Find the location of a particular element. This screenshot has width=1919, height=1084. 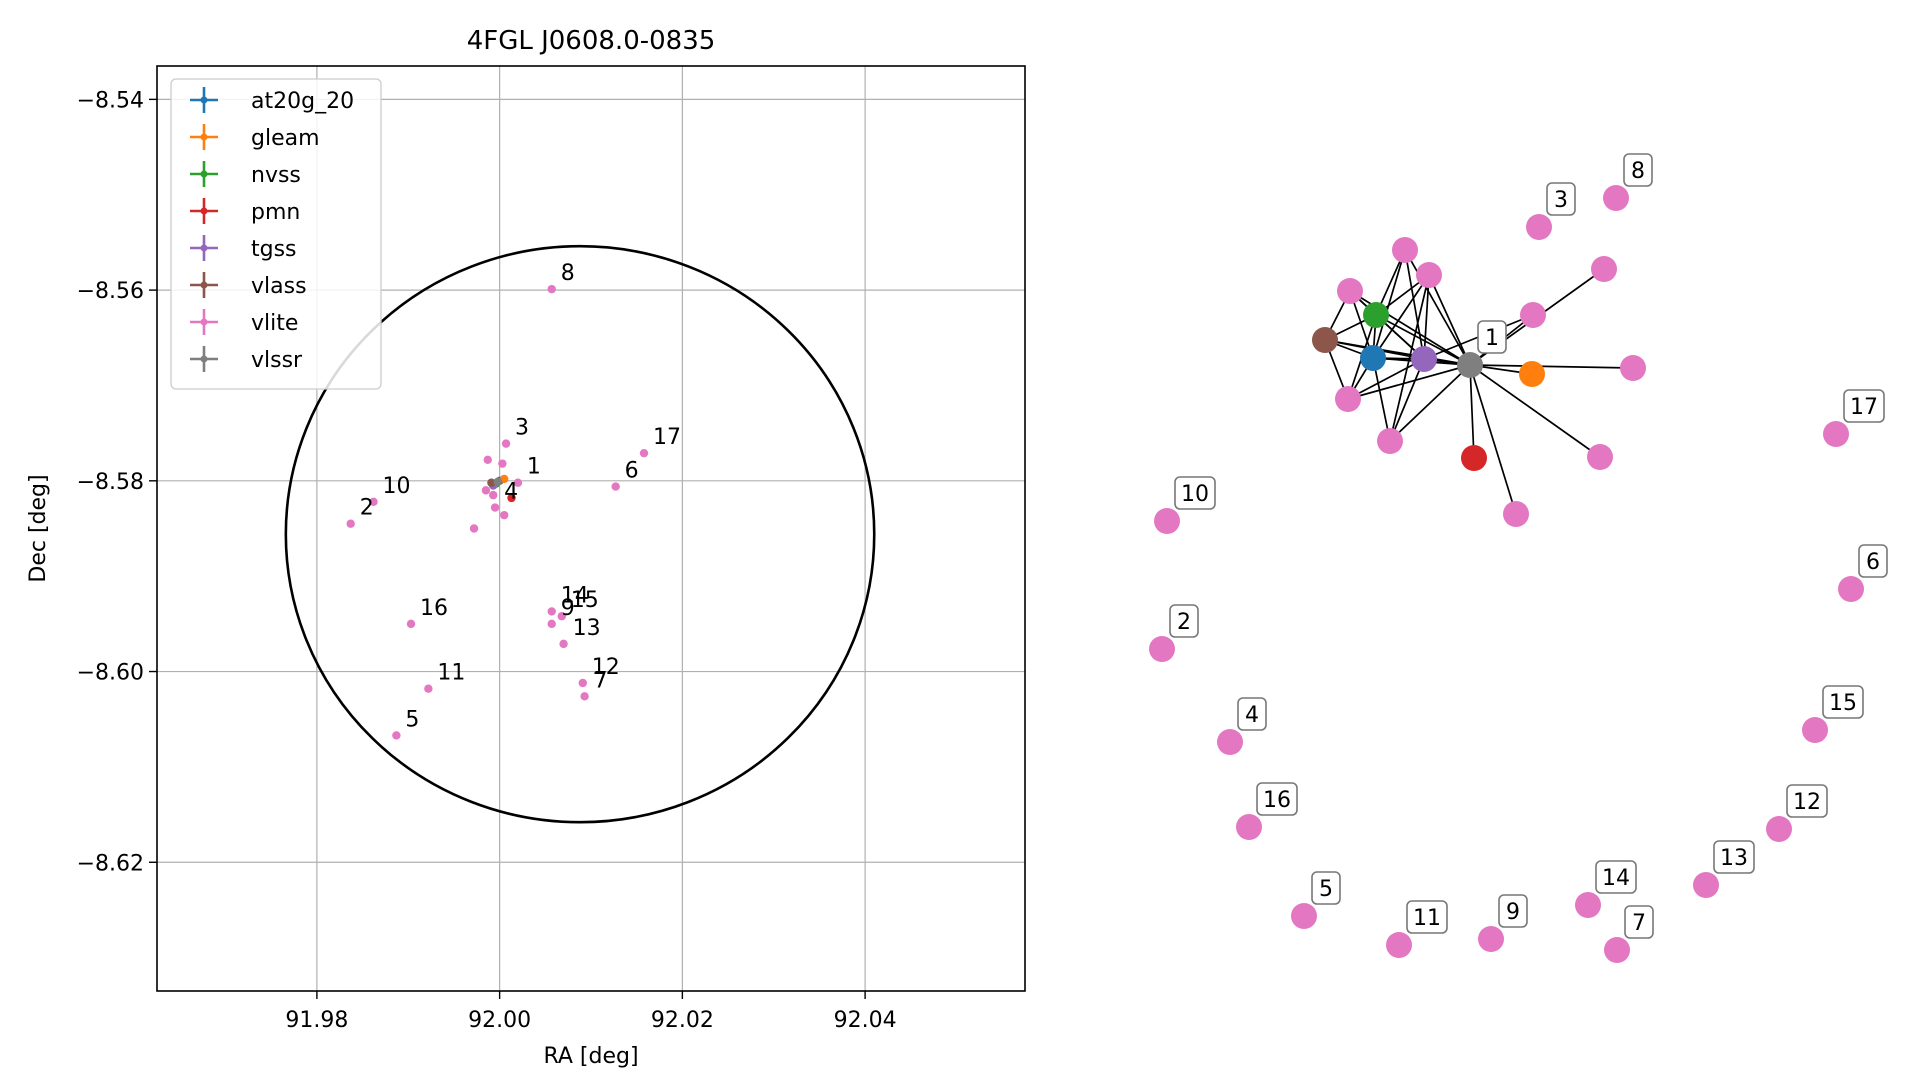

point-label: 8 is located at coordinates (568, 273).